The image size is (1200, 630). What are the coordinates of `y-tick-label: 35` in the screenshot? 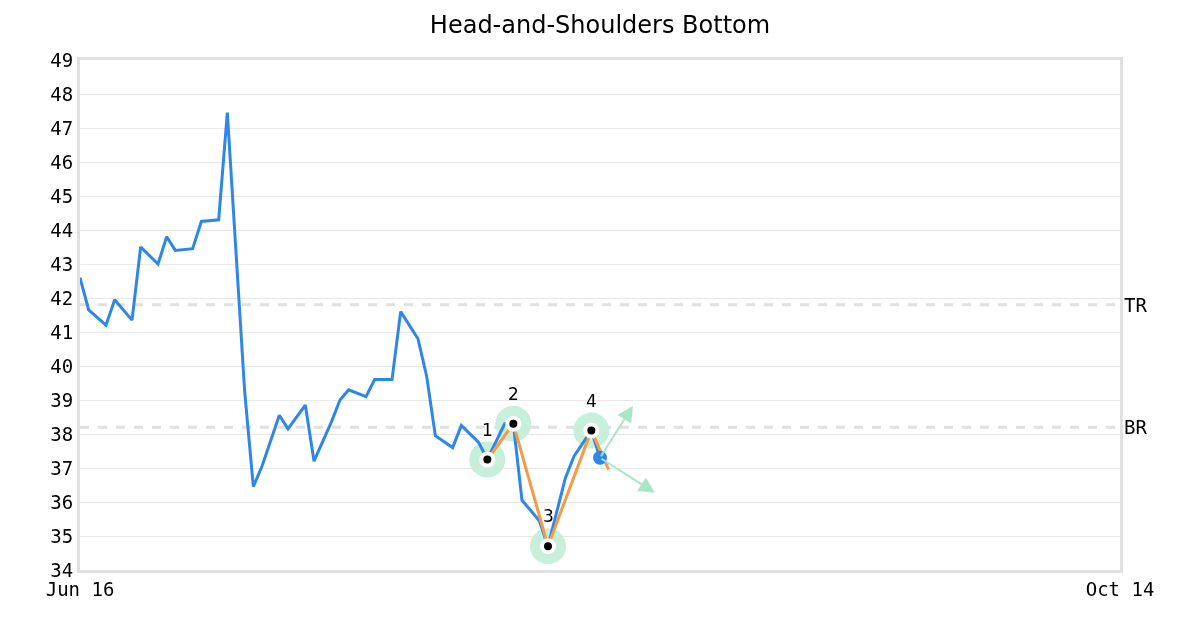 It's located at (62, 535).